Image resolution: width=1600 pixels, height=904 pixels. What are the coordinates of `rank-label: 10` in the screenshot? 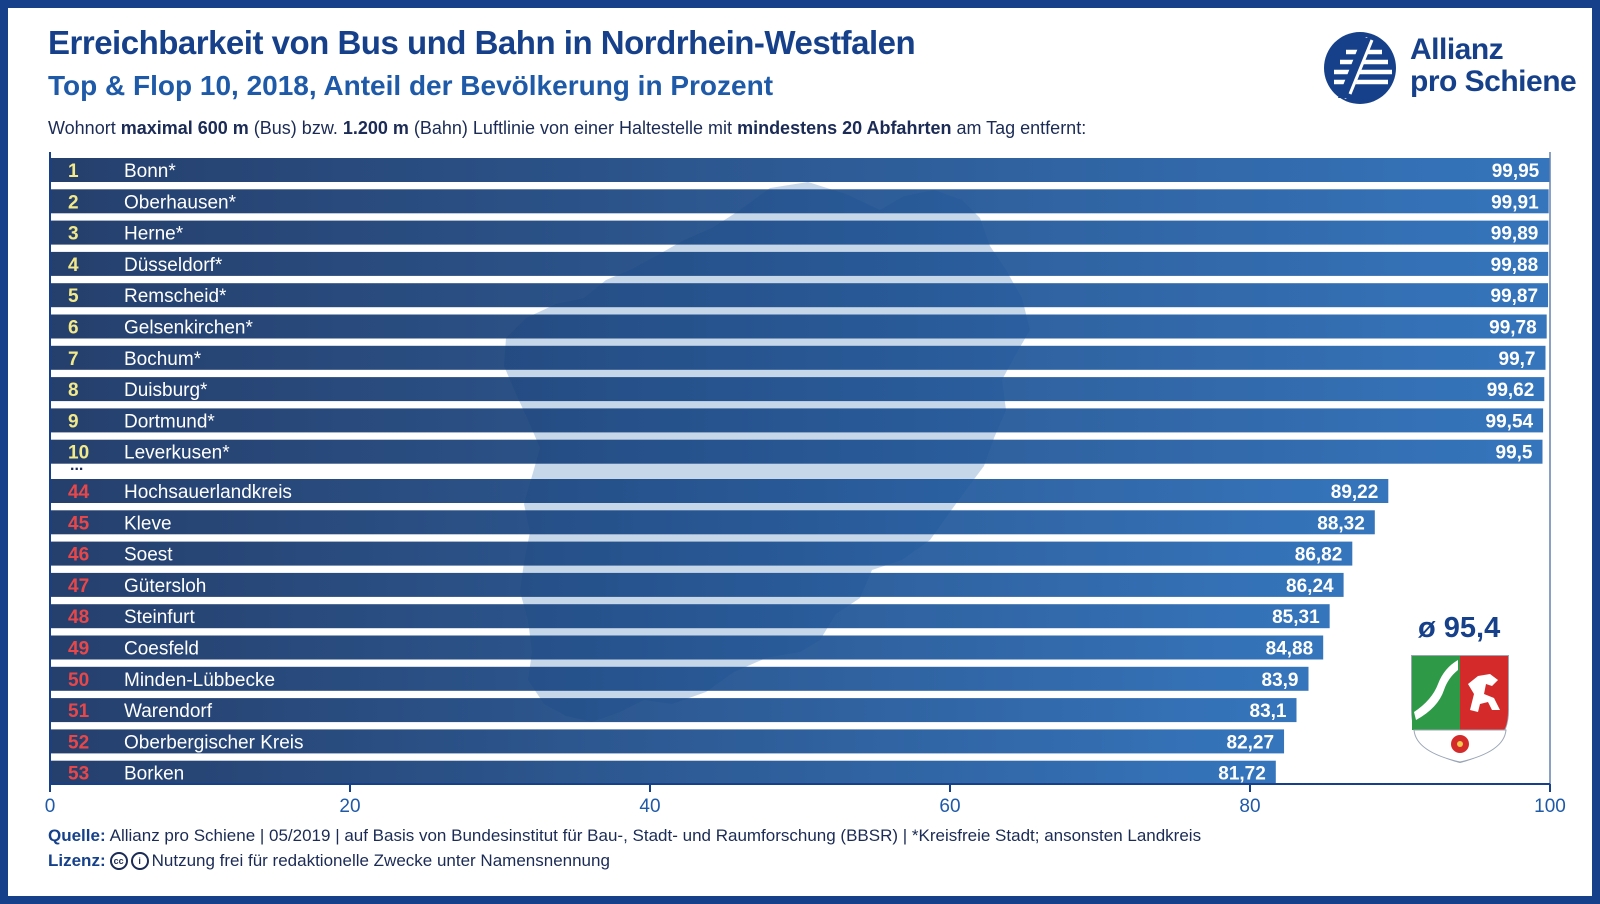 It's located at (78, 453).